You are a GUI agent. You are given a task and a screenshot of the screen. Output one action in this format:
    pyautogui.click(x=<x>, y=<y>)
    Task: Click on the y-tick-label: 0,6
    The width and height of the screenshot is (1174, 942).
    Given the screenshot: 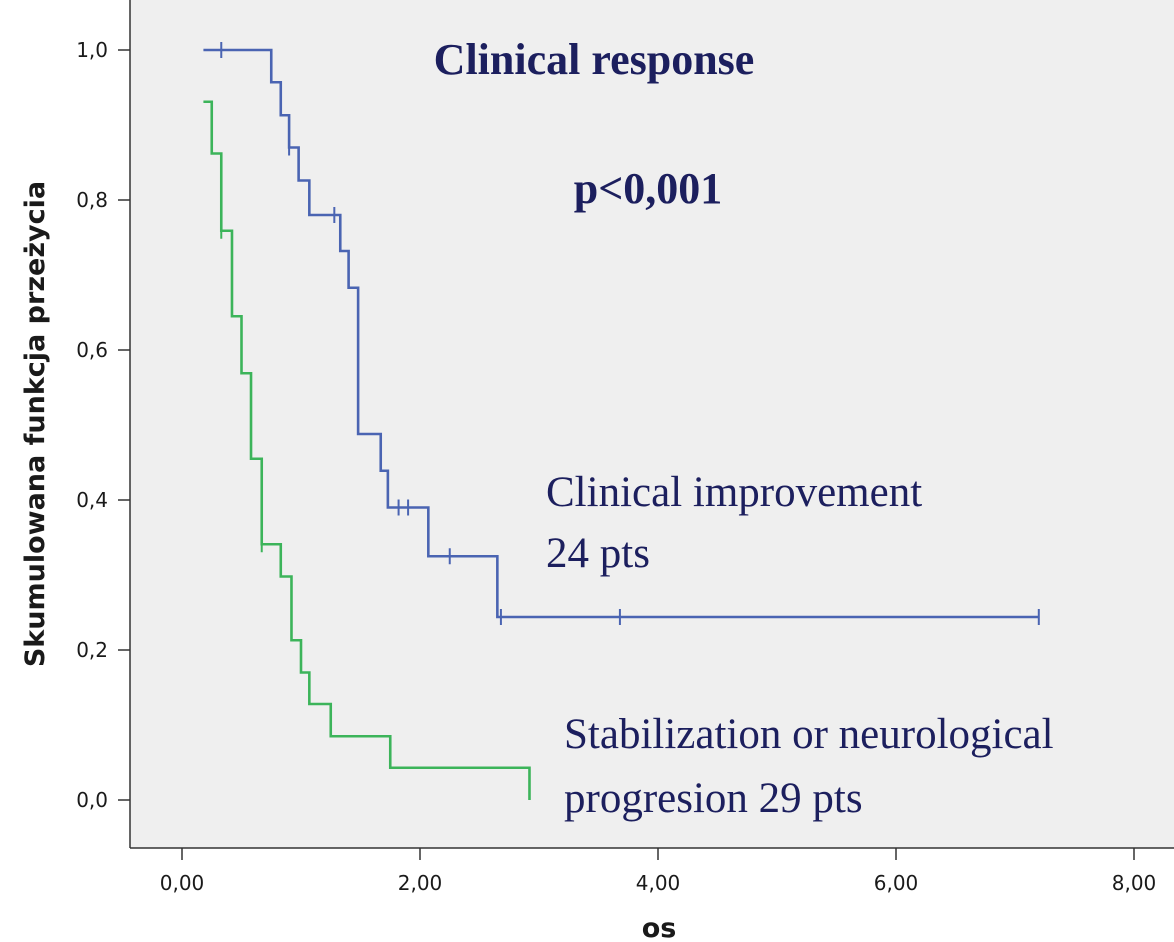 What is the action you would take?
    pyautogui.click(x=92, y=350)
    